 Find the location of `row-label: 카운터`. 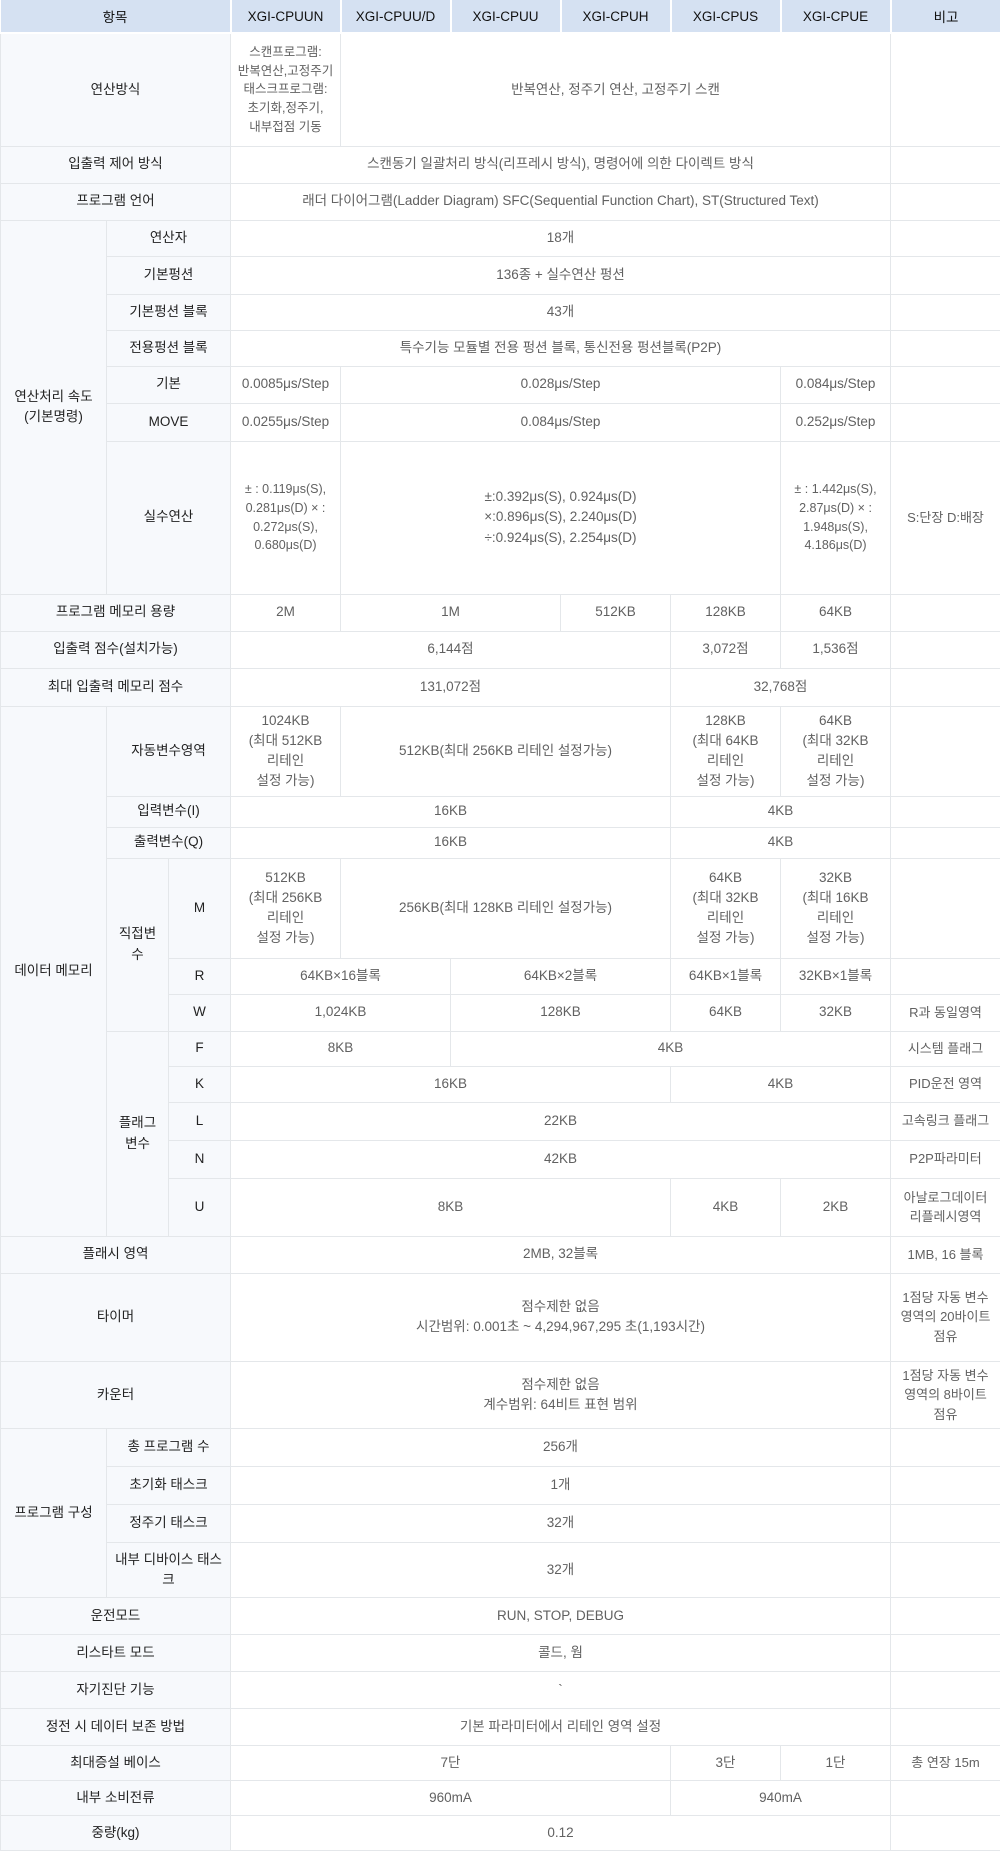

row-label: 카운터 is located at coordinates (116, 1395).